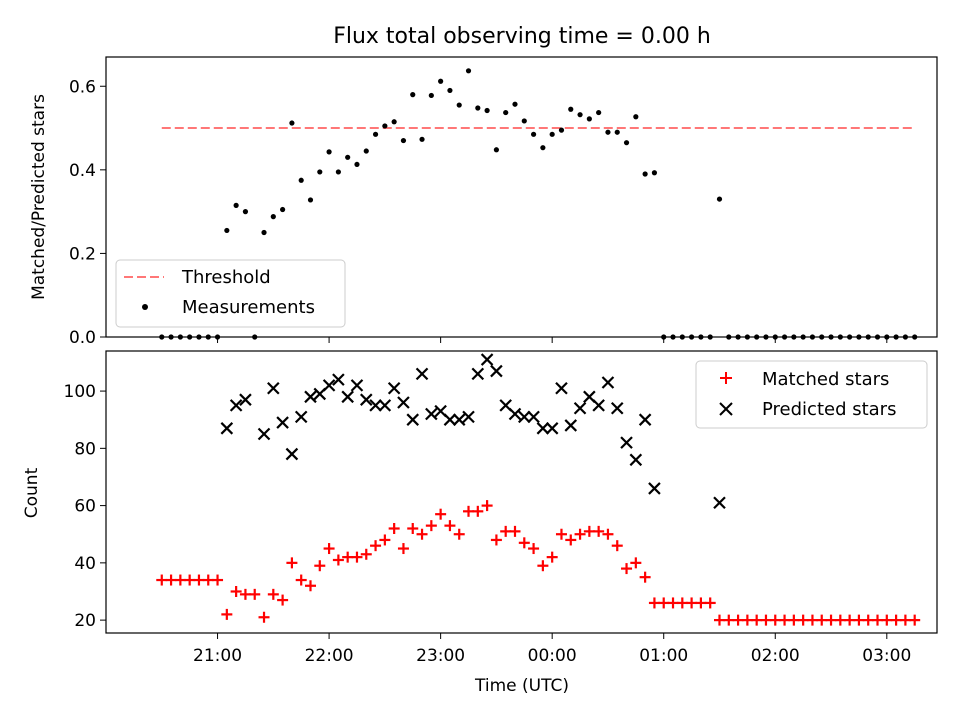  What do you see at coordinates (440, 656) in the screenshot?
I see `bottom-x-tick-label: 23:00` at bounding box center [440, 656].